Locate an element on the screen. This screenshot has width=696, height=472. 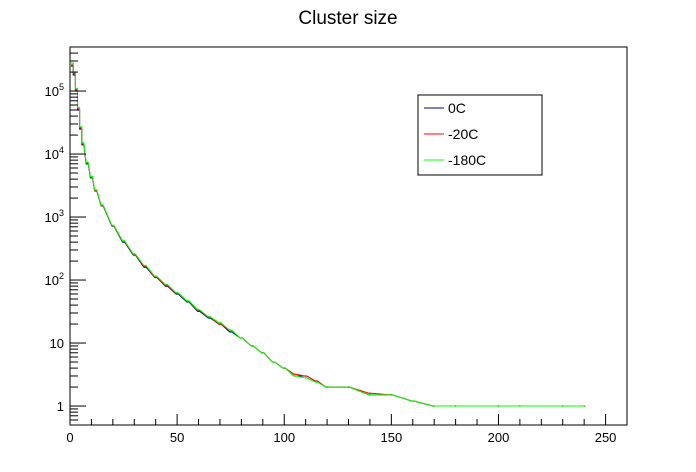
y-tick-label-3: 10³ is located at coordinates (54, 216).